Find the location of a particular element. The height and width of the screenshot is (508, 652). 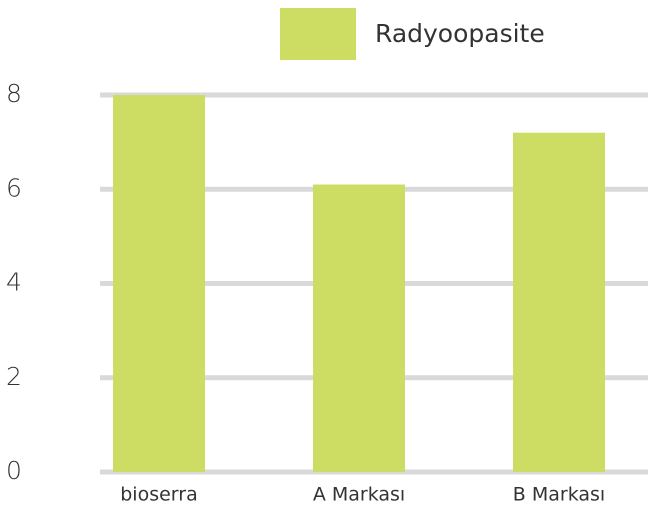

y-tick-label: 6 is located at coordinates (14, 187).